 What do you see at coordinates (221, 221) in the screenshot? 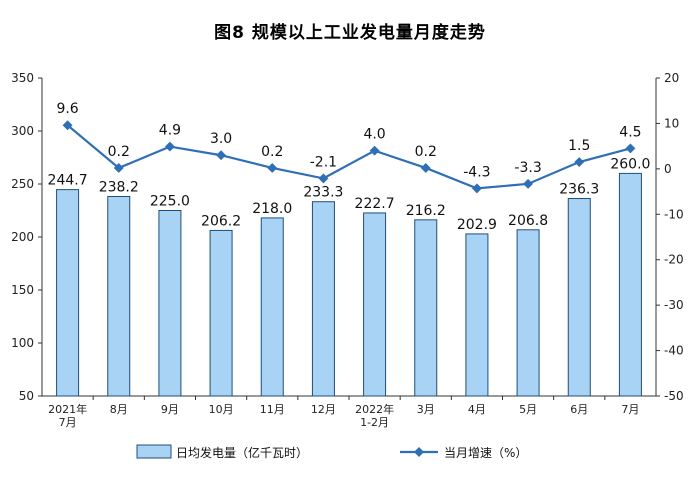
I see `bar-value-label: 206.2` at bounding box center [221, 221].